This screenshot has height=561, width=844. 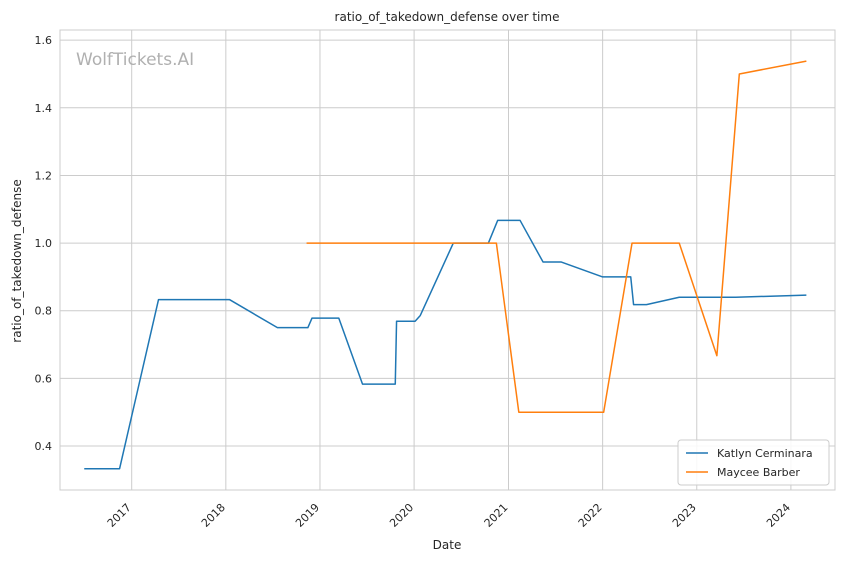 I want to click on y-tick-label: 1.6, so click(x=44, y=40).